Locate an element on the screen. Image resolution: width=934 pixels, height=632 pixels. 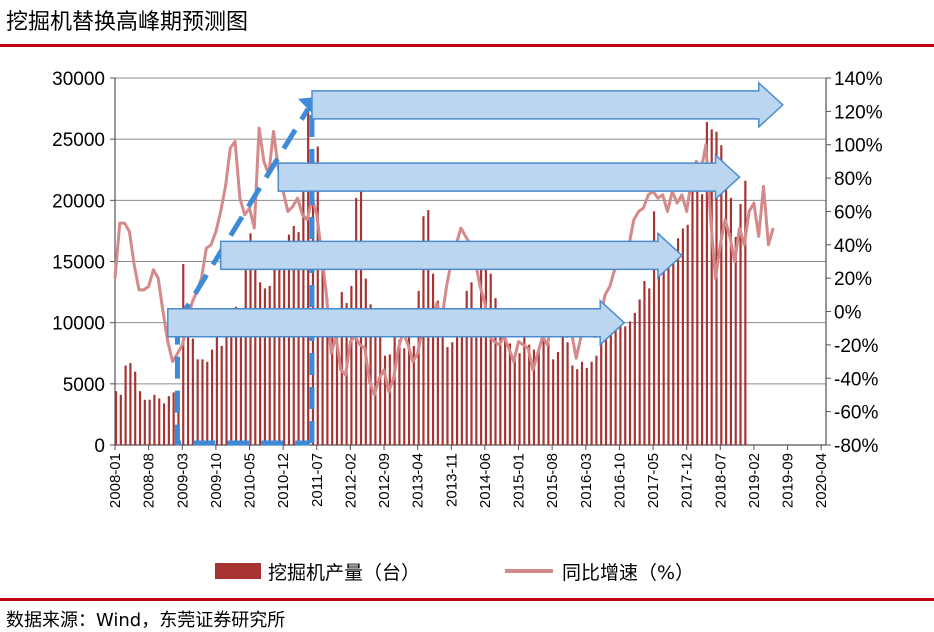
x-tick-label: 2008-01 is located at coordinates (115, 480).